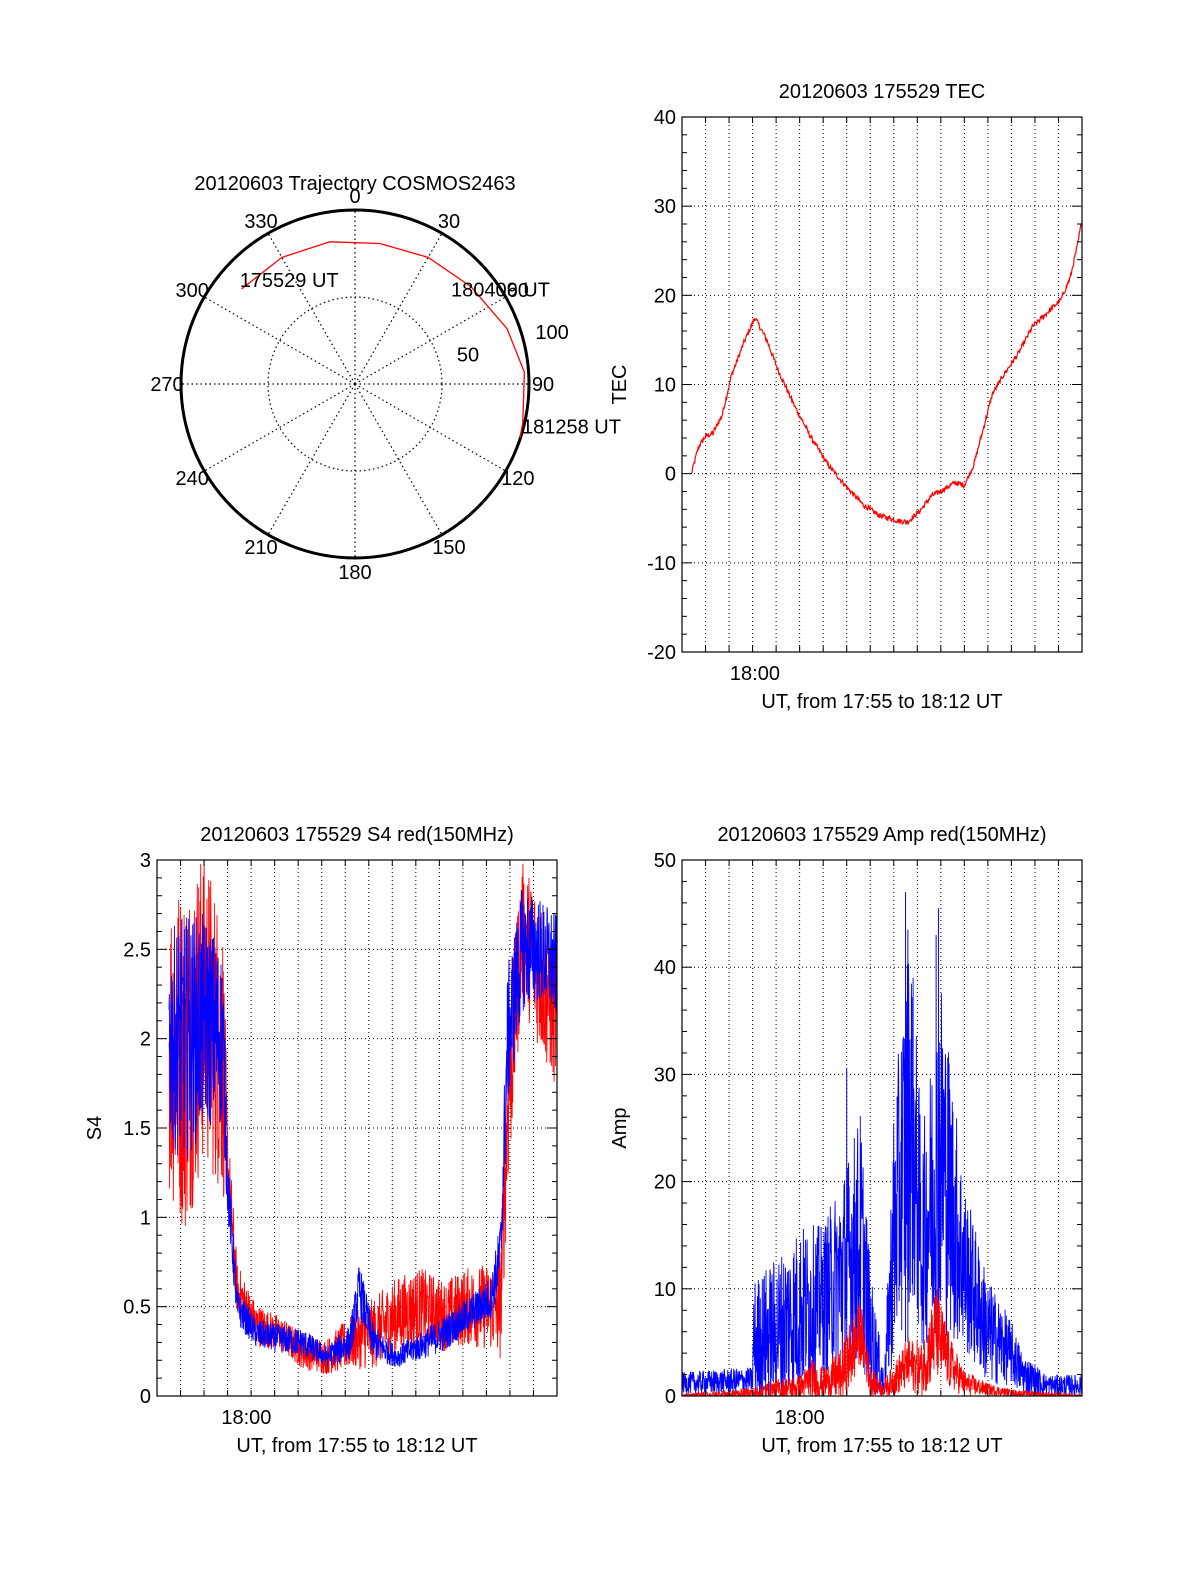  What do you see at coordinates (137, 1308) in the screenshot?
I see `y-tick-label: 0.5` at bounding box center [137, 1308].